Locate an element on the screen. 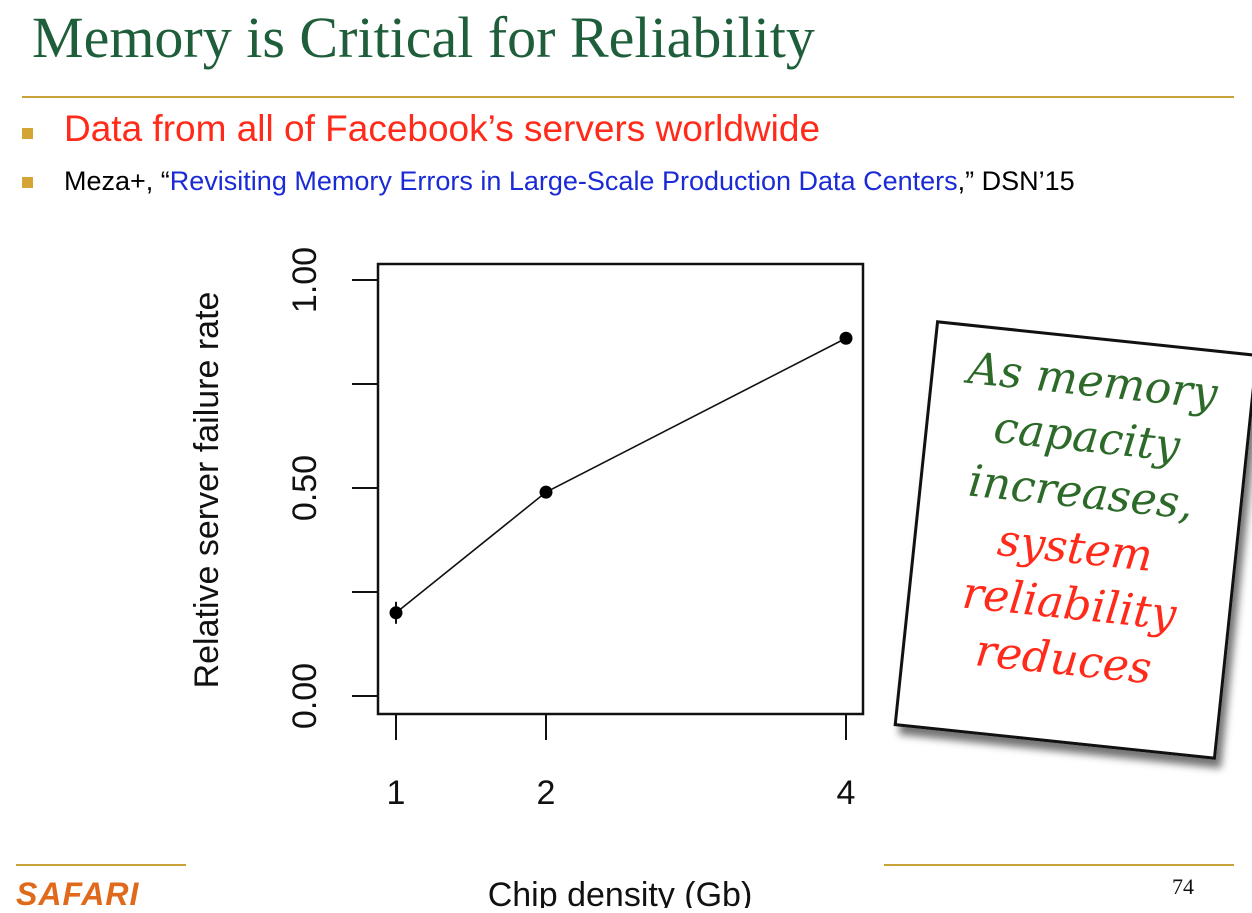 The width and height of the screenshot is (1252, 913). y-tick-label: 0.50 is located at coordinates (305, 488).